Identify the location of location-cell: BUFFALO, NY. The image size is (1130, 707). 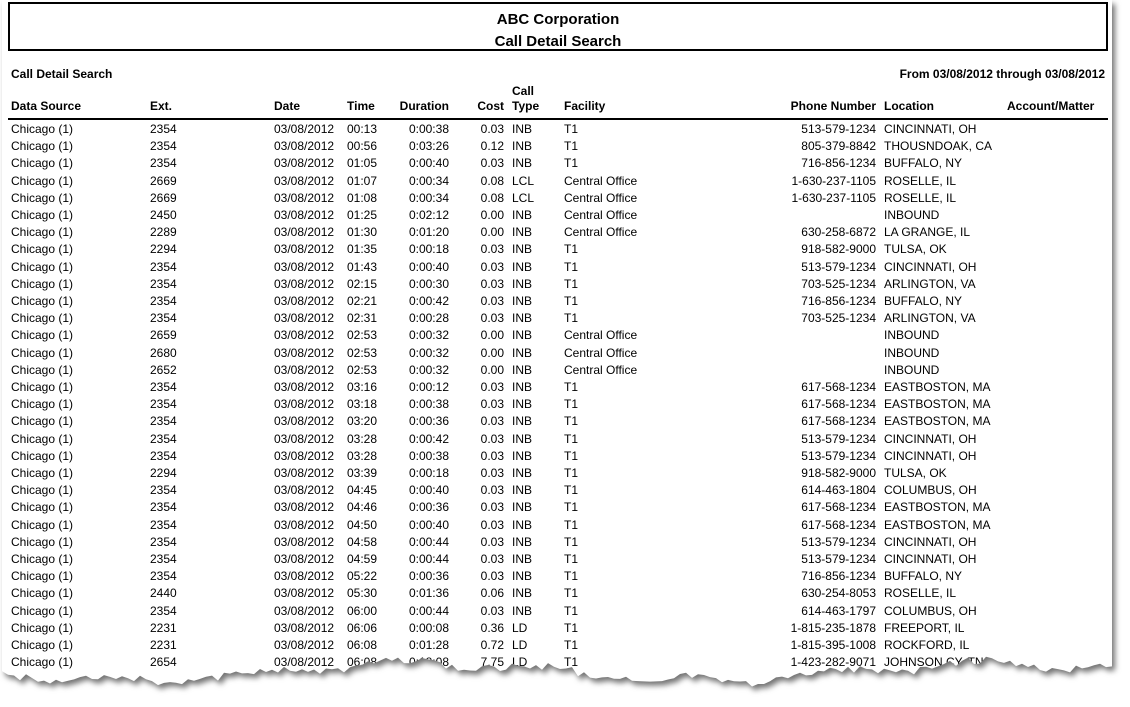
(923, 301).